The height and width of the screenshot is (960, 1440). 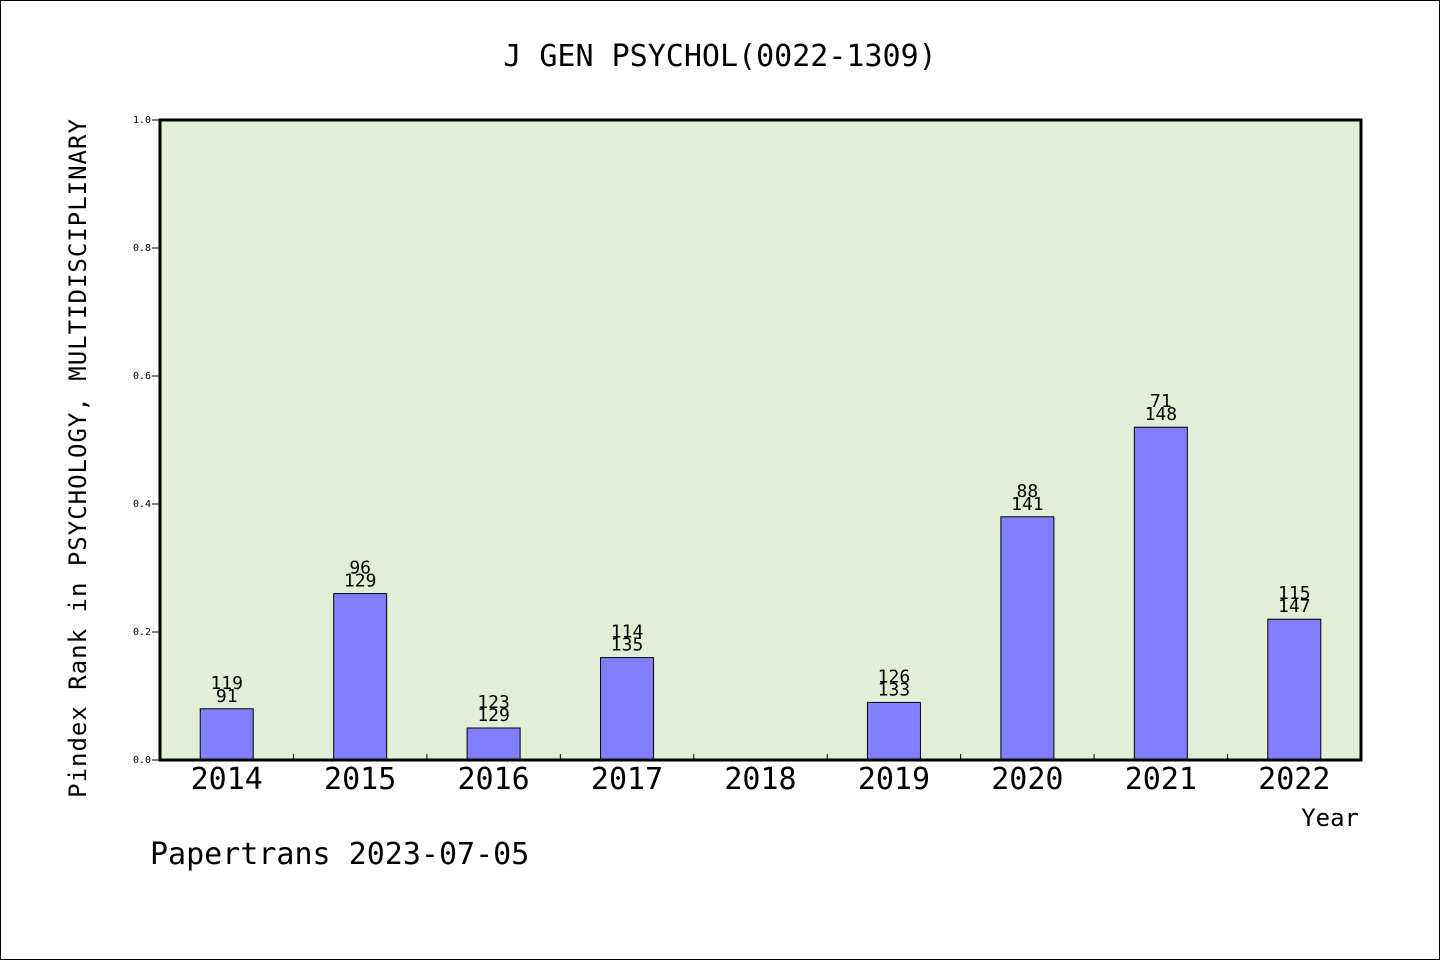 What do you see at coordinates (627, 632) in the screenshot?
I see `bar-rank-label: 114` at bounding box center [627, 632].